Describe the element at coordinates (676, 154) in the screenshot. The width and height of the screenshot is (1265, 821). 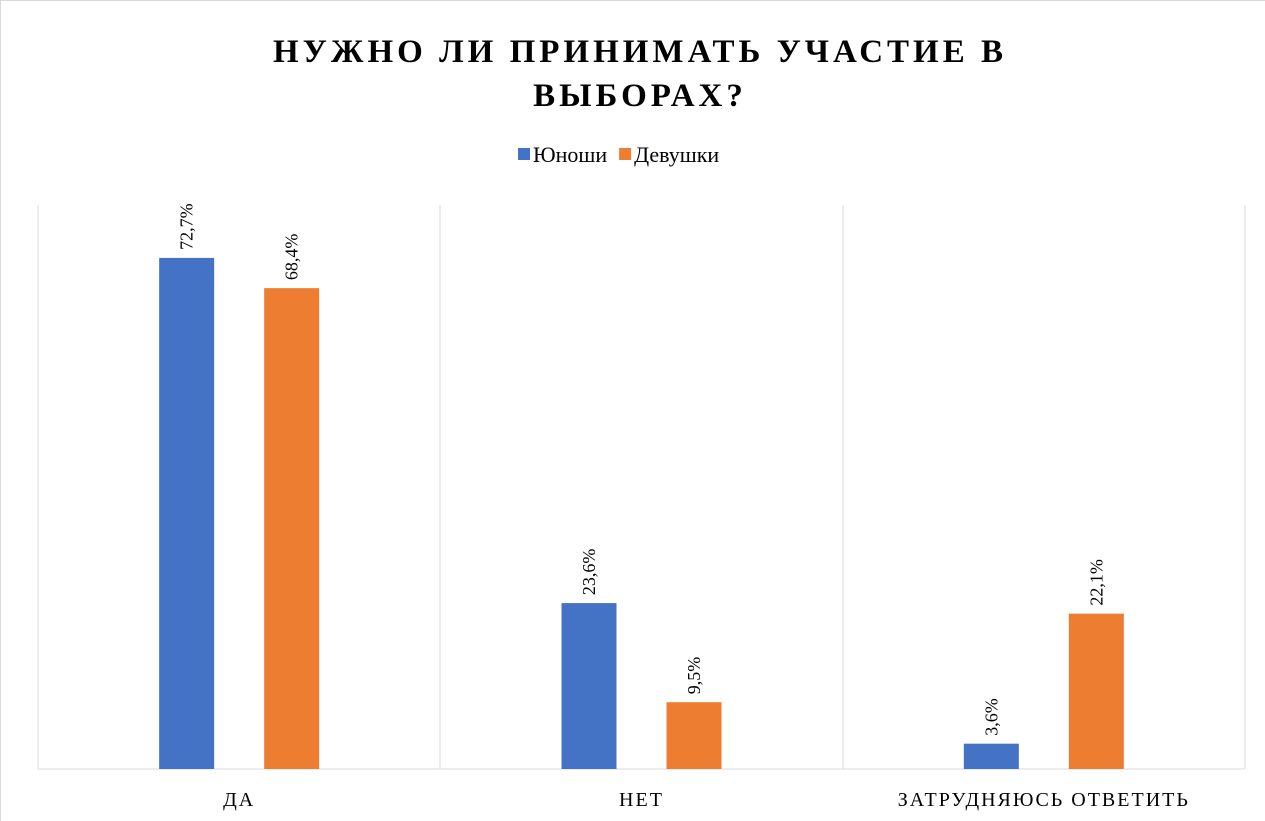
I see `legend-label: Девушки` at that location.